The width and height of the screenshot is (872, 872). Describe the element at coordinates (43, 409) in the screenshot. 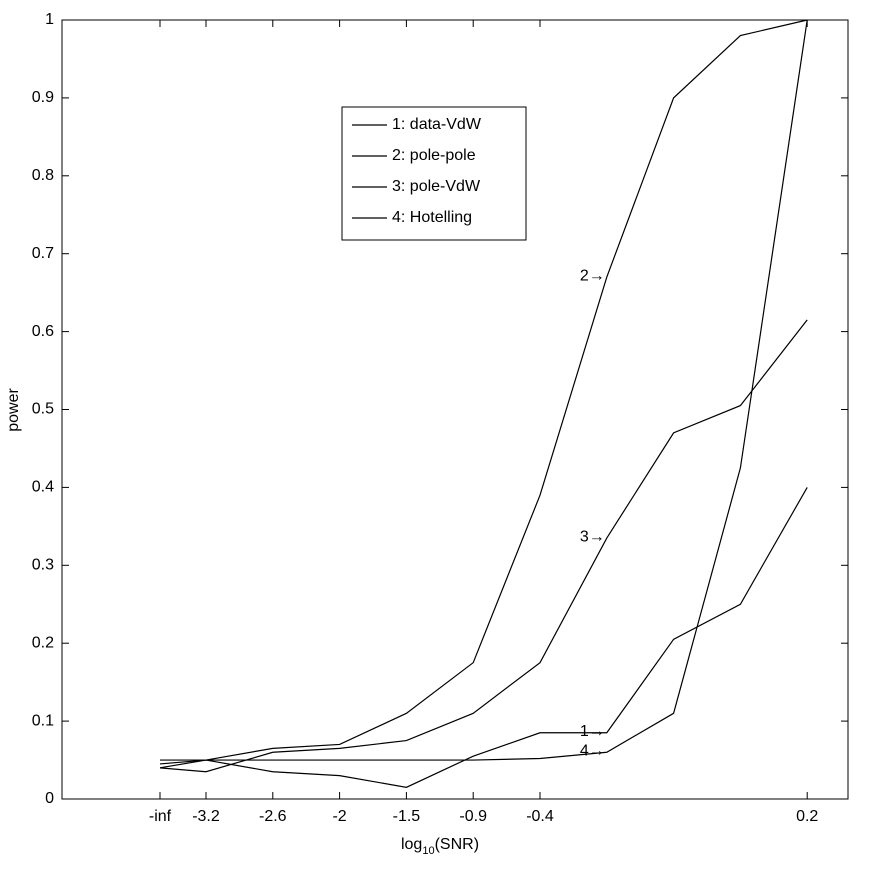

I see `y-tick-label: 0.5` at that location.